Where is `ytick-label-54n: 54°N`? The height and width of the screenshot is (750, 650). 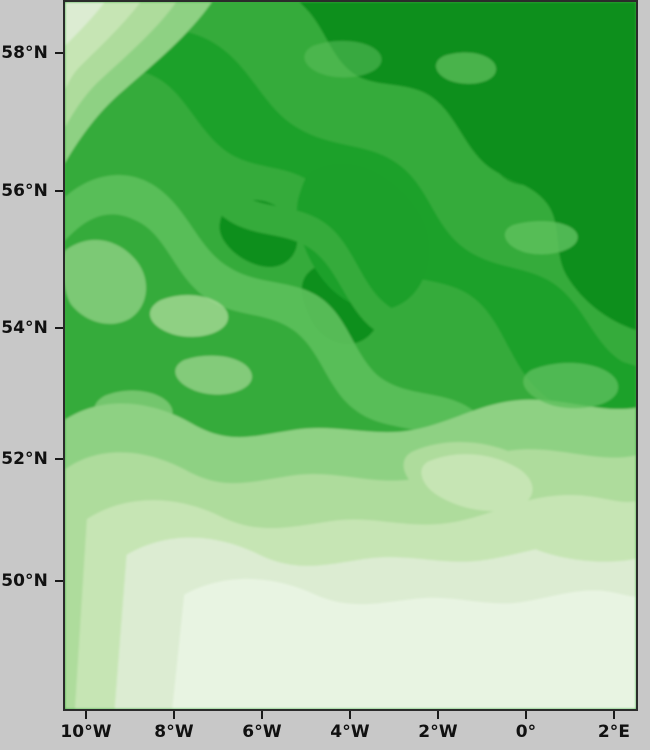
ytick-label-54n: 54°N is located at coordinates (24, 328).